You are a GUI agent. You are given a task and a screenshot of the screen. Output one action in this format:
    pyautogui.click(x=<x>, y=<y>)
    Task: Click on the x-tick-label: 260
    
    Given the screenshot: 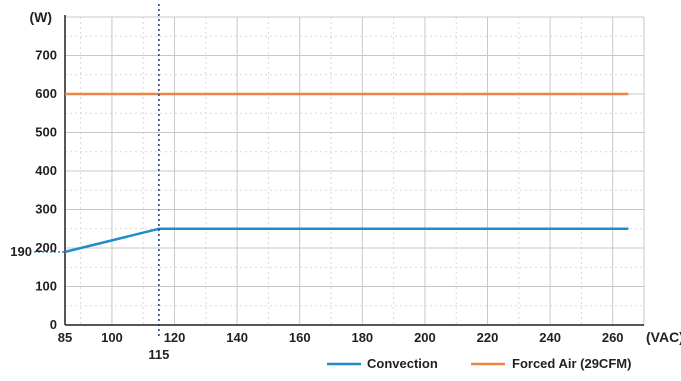 What is the action you would take?
    pyautogui.click(x=613, y=337)
    